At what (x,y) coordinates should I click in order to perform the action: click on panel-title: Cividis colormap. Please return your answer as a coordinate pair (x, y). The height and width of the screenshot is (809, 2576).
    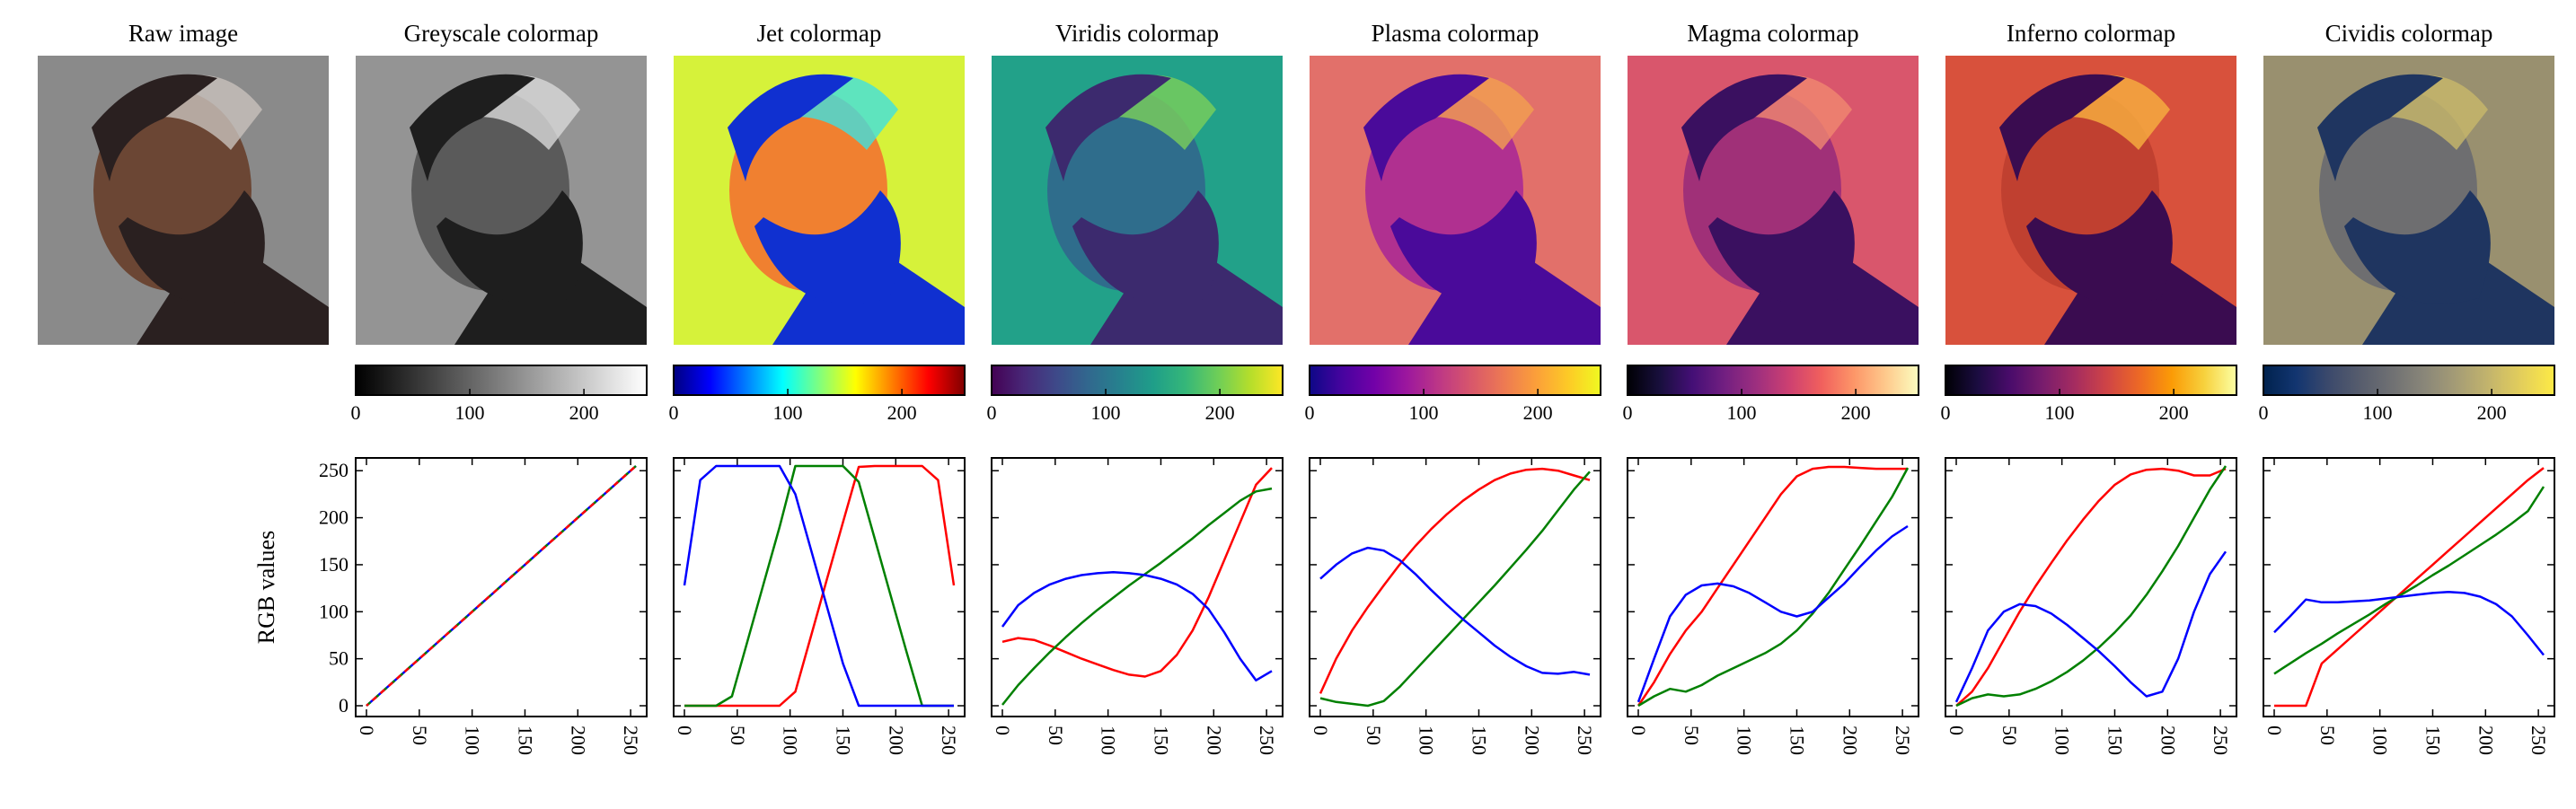
    Looking at the image, I should click on (2409, 33).